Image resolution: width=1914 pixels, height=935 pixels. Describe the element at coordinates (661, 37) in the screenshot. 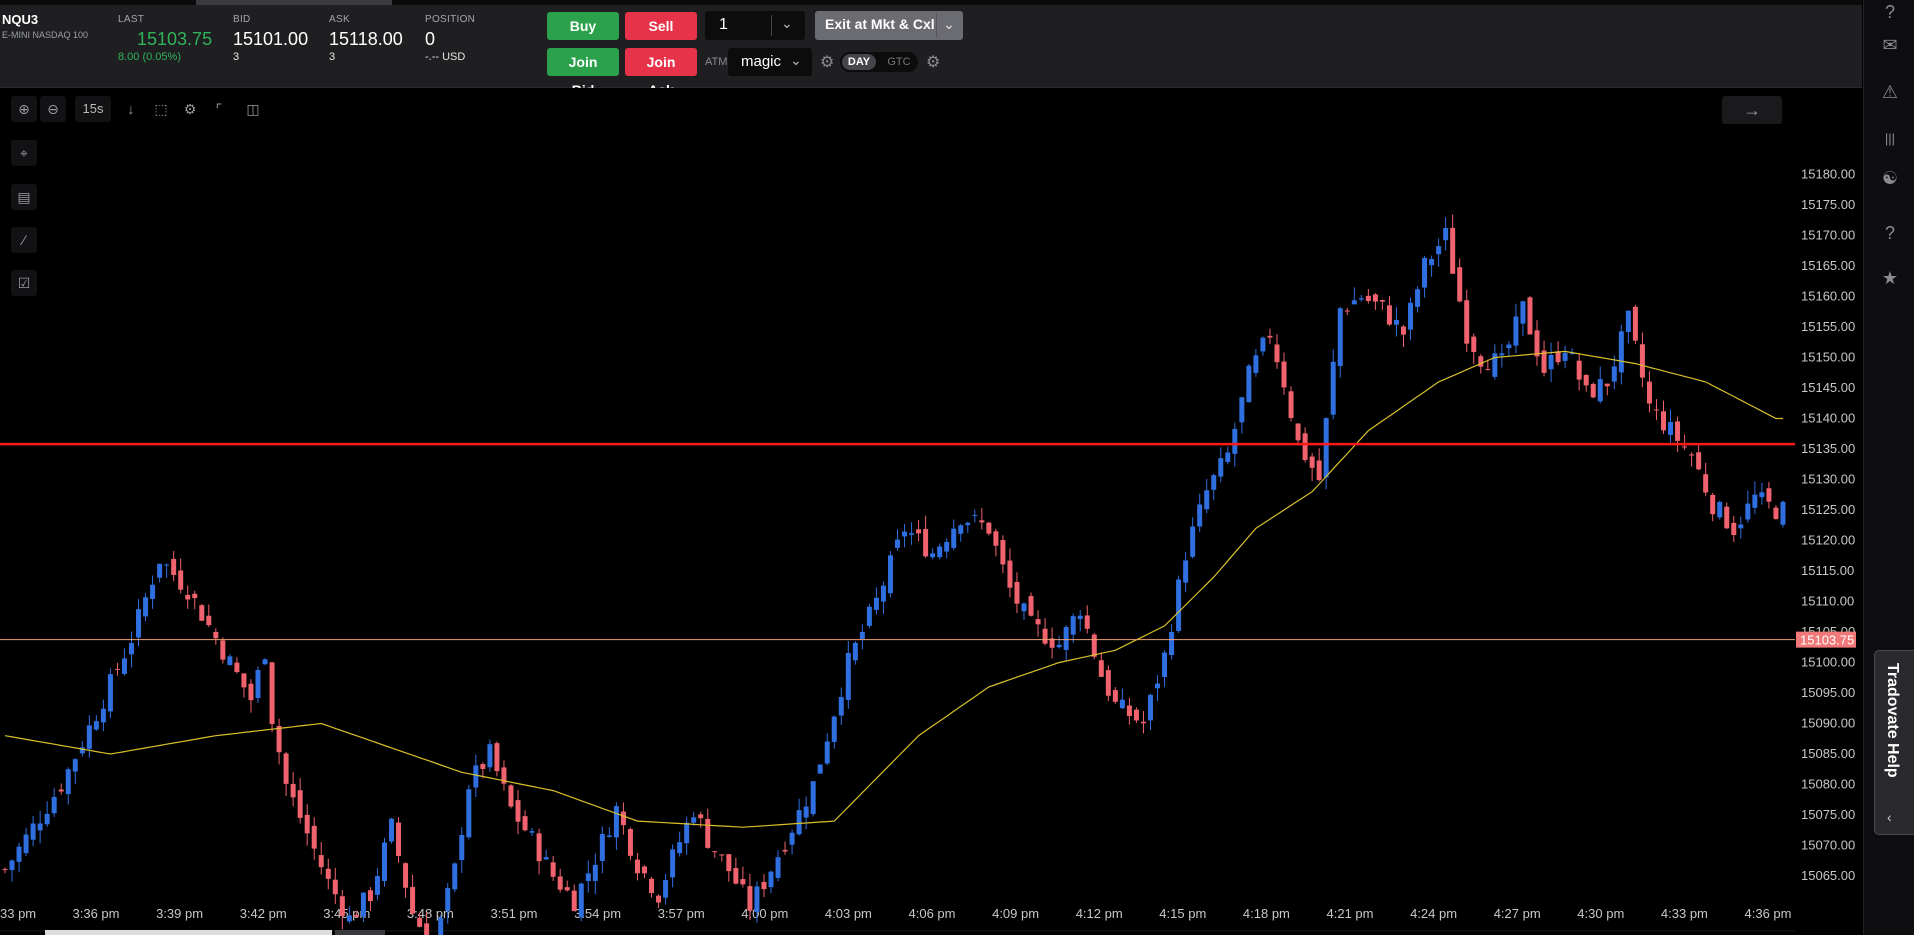

I see `sell-market-button: Sell Mkt` at that location.